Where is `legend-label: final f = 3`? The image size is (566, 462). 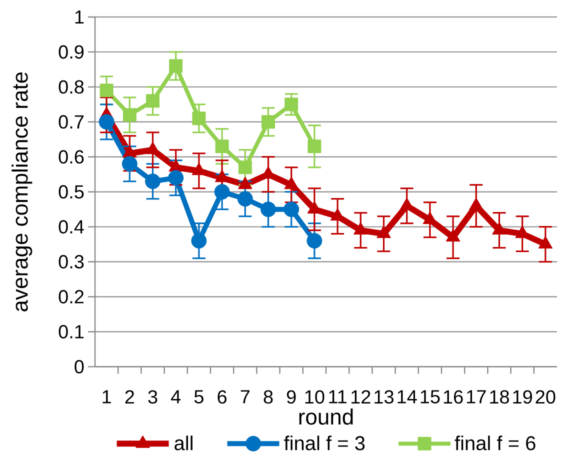 legend-label: final f = 3 is located at coordinates (324, 443).